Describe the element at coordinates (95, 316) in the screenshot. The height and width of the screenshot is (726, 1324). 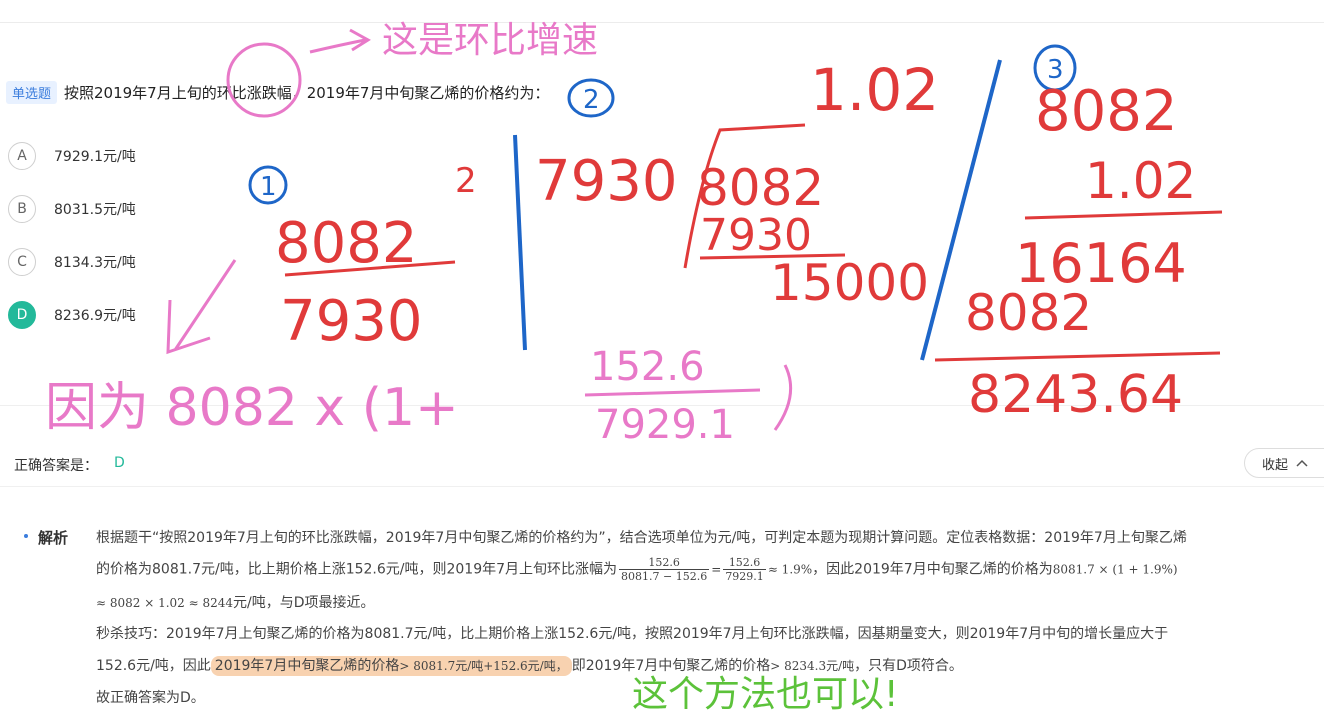
I see `option-d-text: 8236.9元/吨` at that location.